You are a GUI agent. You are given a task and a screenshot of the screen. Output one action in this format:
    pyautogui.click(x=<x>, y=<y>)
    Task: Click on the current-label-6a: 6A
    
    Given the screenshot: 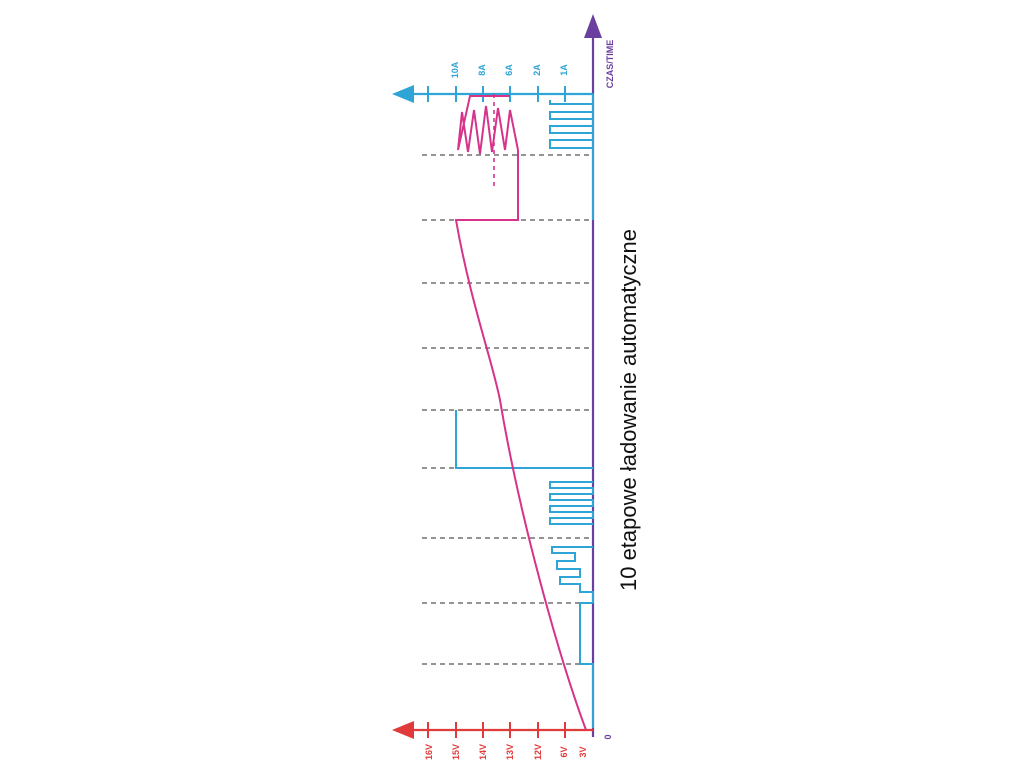 What is the action you would take?
    pyautogui.click(x=509, y=70)
    